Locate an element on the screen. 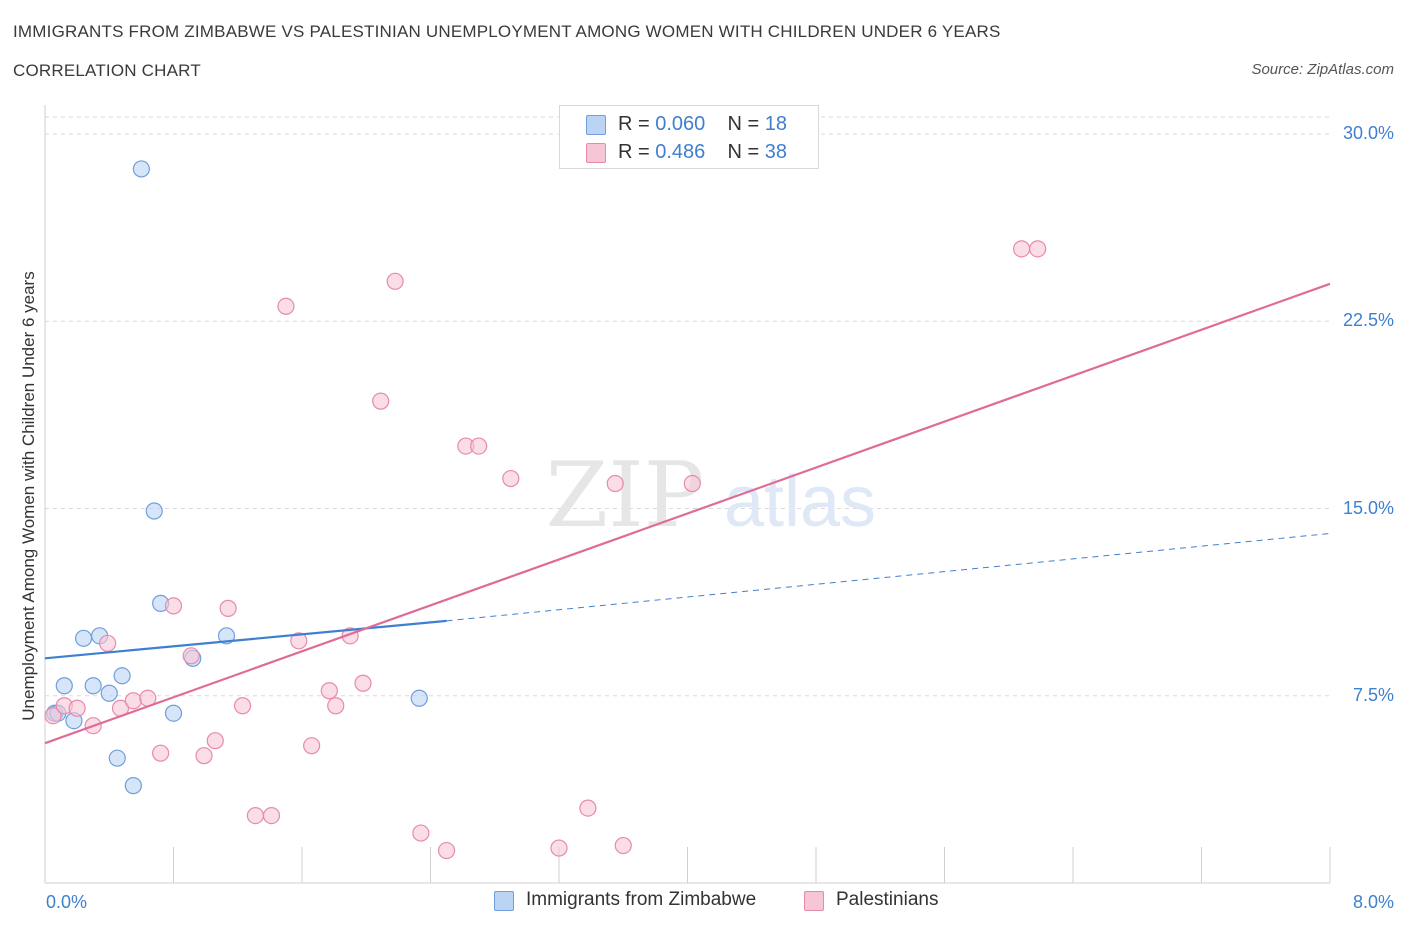 The height and width of the screenshot is (930, 1406). r-value: 0.486 is located at coordinates (680, 152).